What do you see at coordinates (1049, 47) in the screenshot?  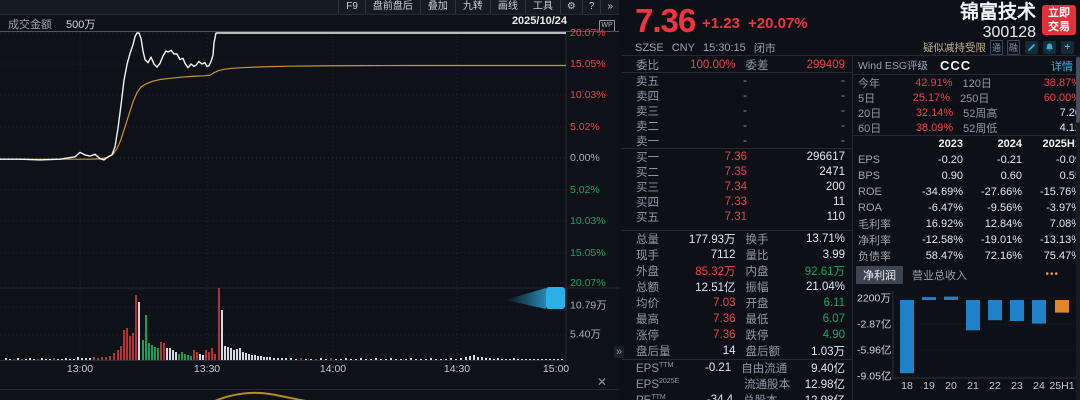 I see `alert-bell-icon` at bounding box center [1049, 47].